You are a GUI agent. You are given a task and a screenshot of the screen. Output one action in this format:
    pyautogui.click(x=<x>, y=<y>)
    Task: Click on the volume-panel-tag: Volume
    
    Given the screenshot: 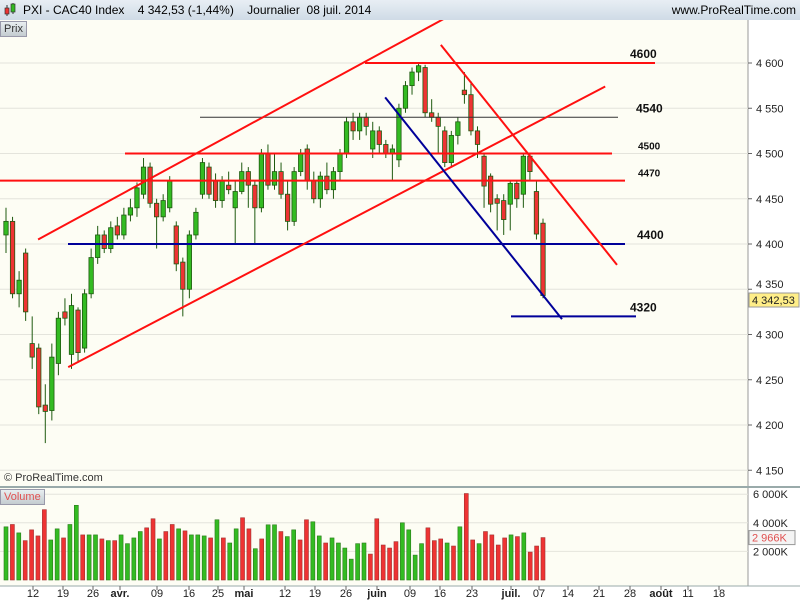 What is the action you would take?
    pyautogui.click(x=22, y=497)
    